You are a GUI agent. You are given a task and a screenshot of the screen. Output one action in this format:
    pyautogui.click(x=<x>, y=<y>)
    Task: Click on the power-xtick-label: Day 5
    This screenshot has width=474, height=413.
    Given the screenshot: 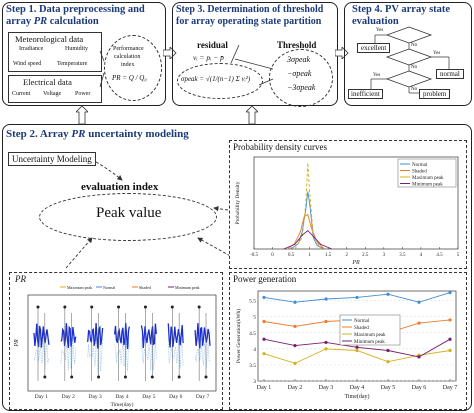 What is the action you would take?
    pyautogui.click(x=388, y=388)
    